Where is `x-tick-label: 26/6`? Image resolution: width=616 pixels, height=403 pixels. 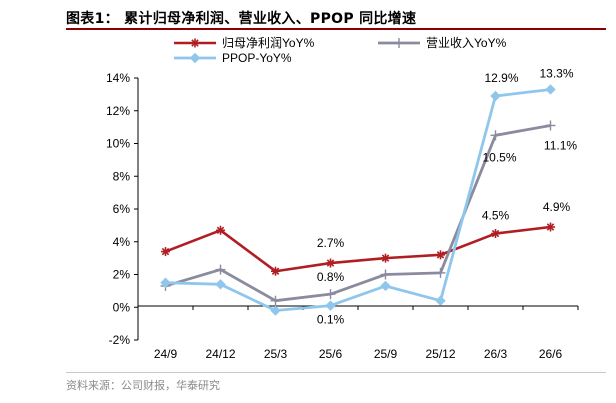 x-tick-label: 26/6 is located at coordinates (551, 354).